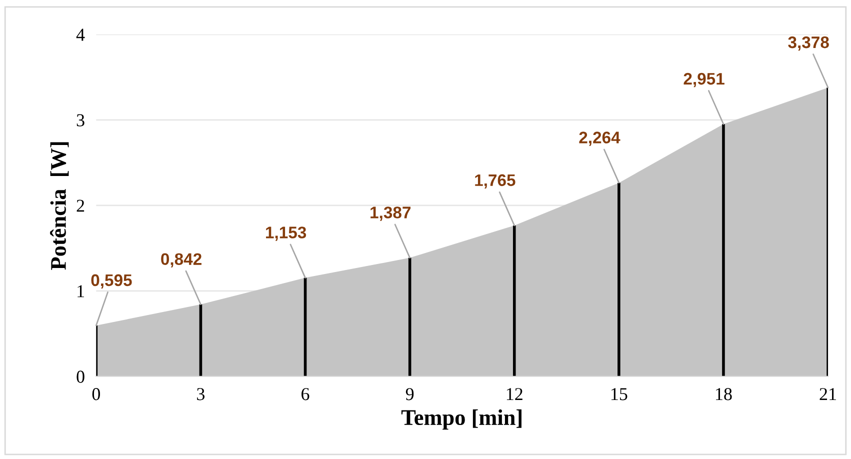 This screenshot has height=459, width=851. What do you see at coordinates (80, 120) in the screenshot?
I see `y-tick-label: 3` at bounding box center [80, 120].